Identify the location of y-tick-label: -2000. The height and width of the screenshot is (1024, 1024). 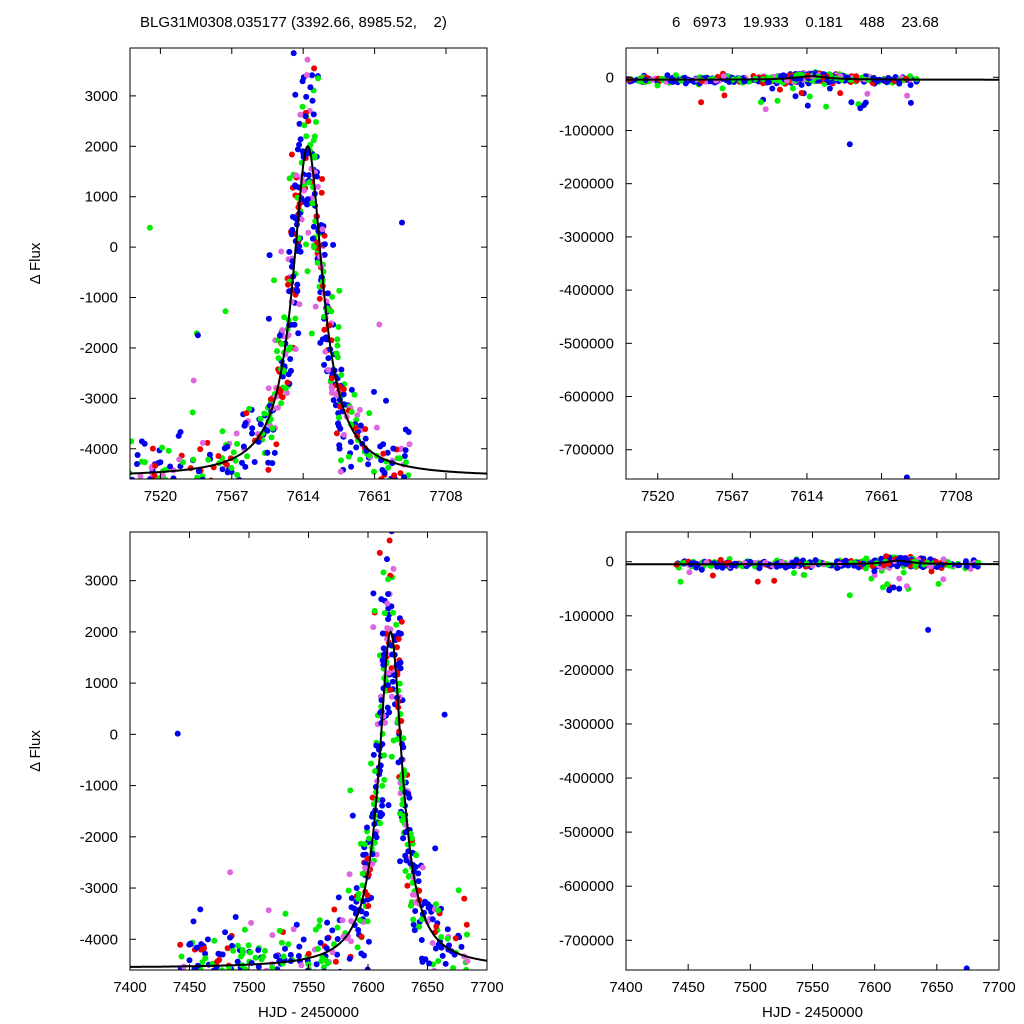
(99, 348).